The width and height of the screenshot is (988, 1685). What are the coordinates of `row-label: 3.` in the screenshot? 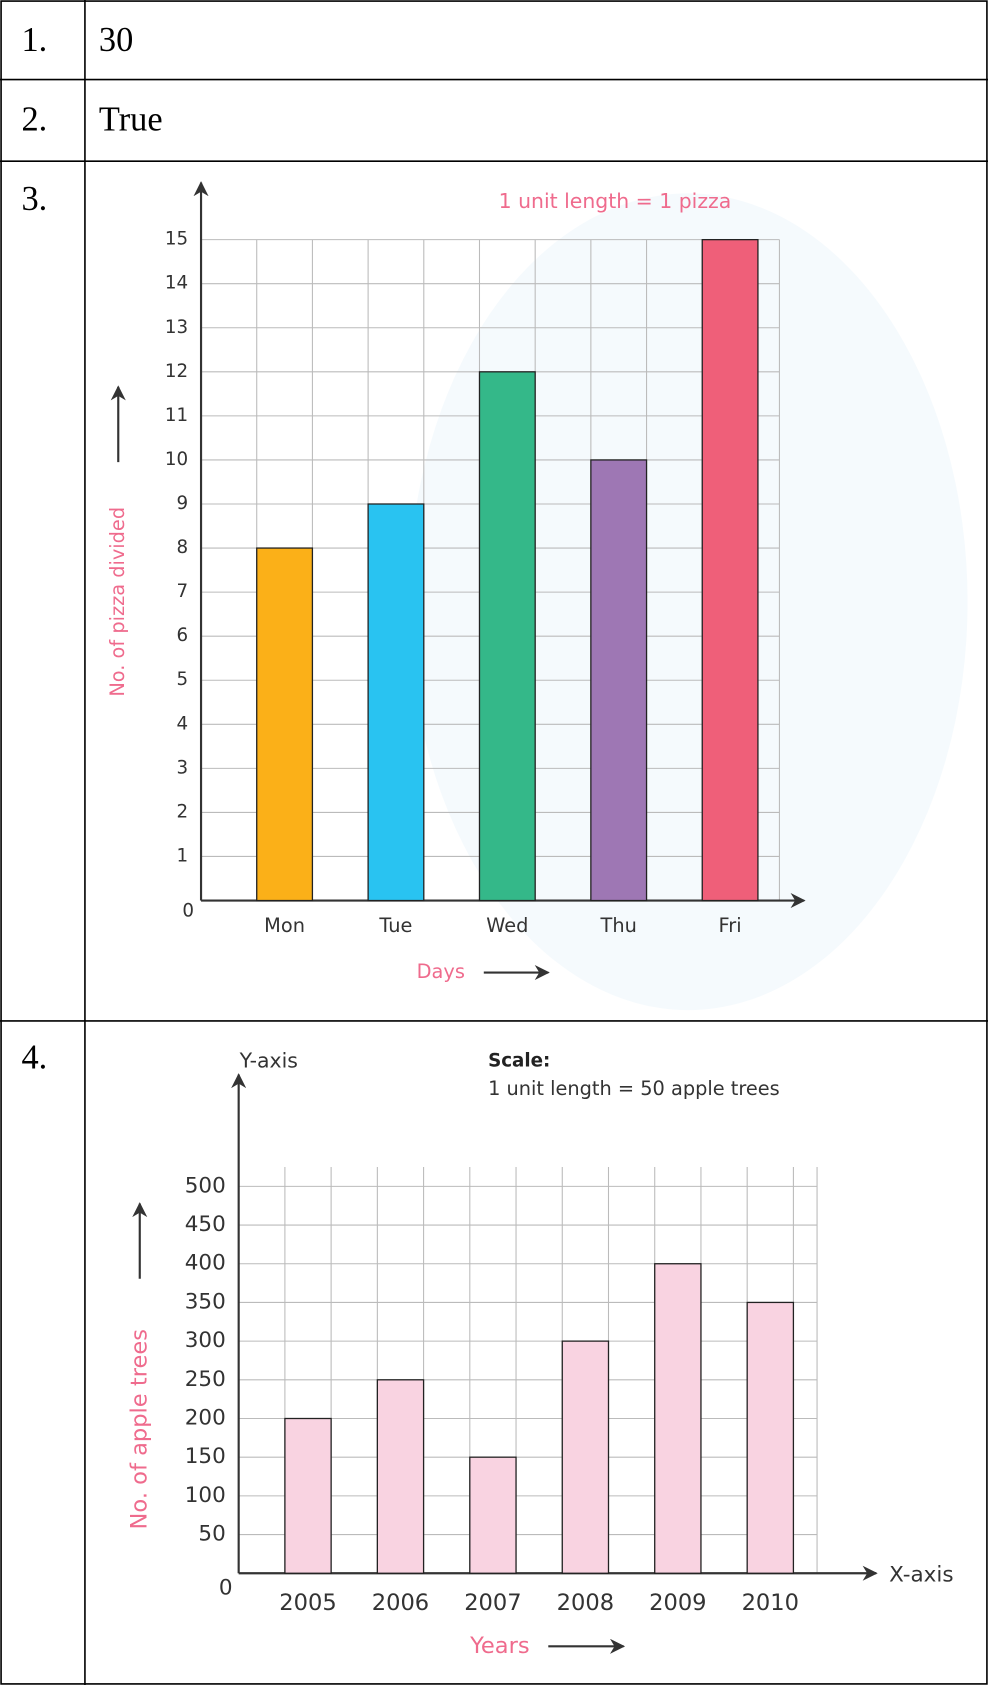 It's located at (35, 199).